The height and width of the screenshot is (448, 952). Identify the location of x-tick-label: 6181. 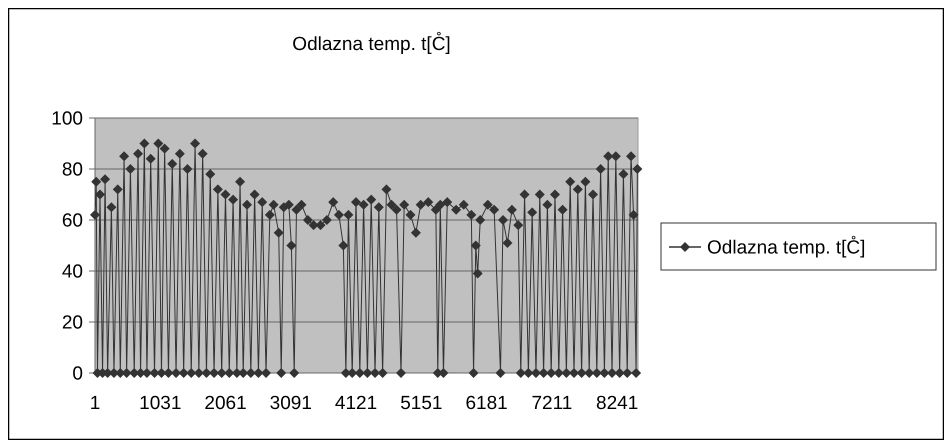
(486, 403).